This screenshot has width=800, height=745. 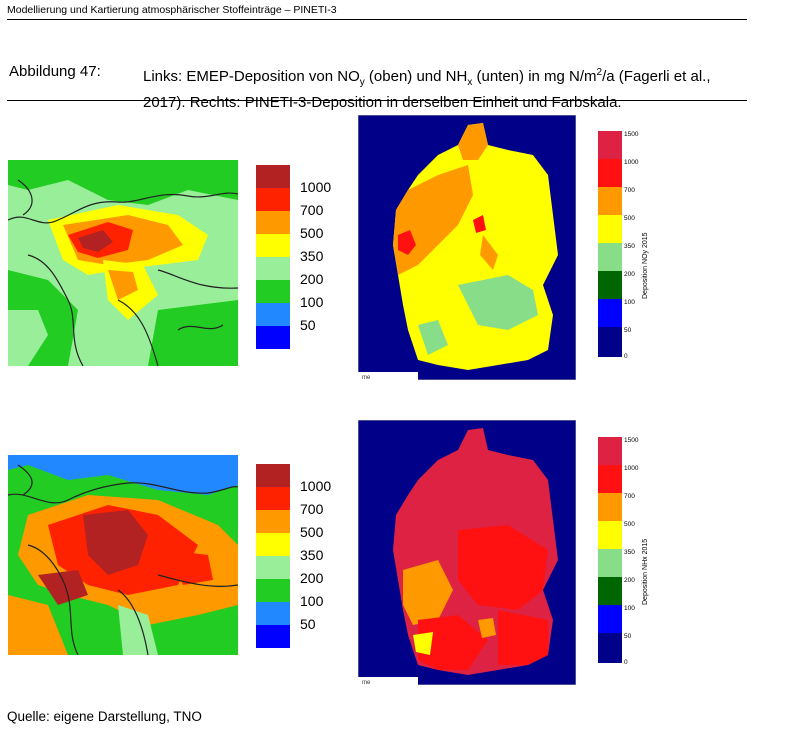 What do you see at coordinates (534, 76) in the screenshot?
I see `caption-part: (unten) in mg N/m` at bounding box center [534, 76].